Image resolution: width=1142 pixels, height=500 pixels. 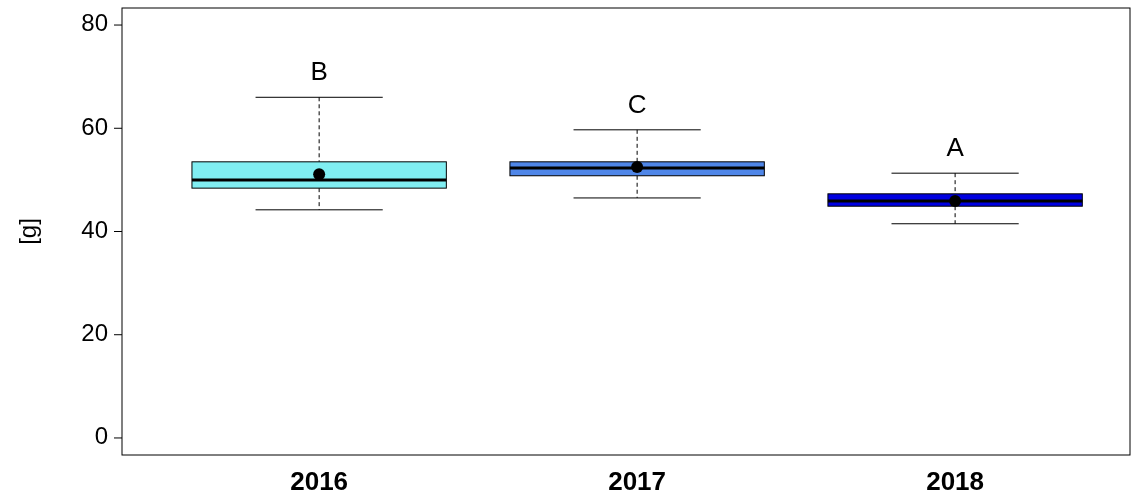 What do you see at coordinates (94, 333) in the screenshot?
I see `y-tick-label: 20` at bounding box center [94, 333].